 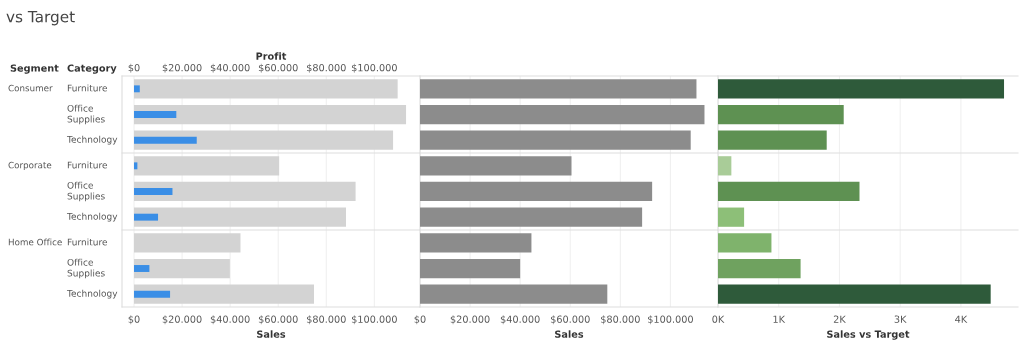 I want to click on text: Consumer, so click(x=30, y=88).